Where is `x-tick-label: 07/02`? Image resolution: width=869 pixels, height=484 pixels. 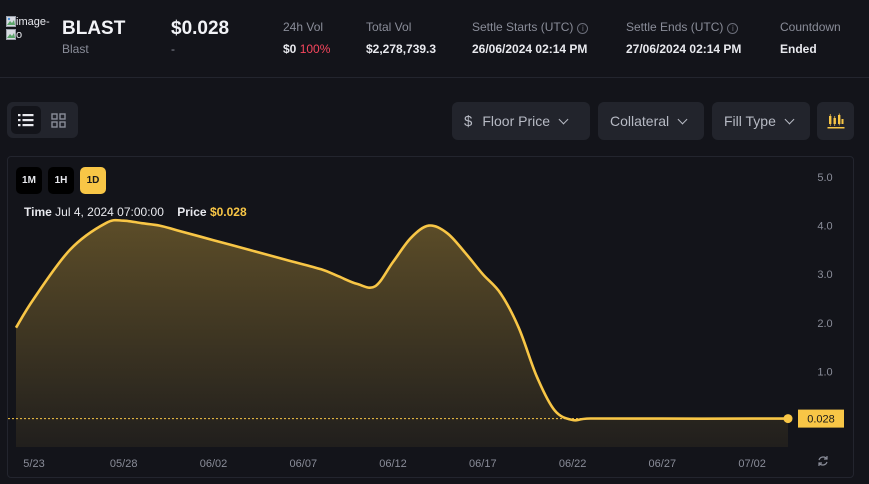 x-tick-label: 07/02 is located at coordinates (752, 464).